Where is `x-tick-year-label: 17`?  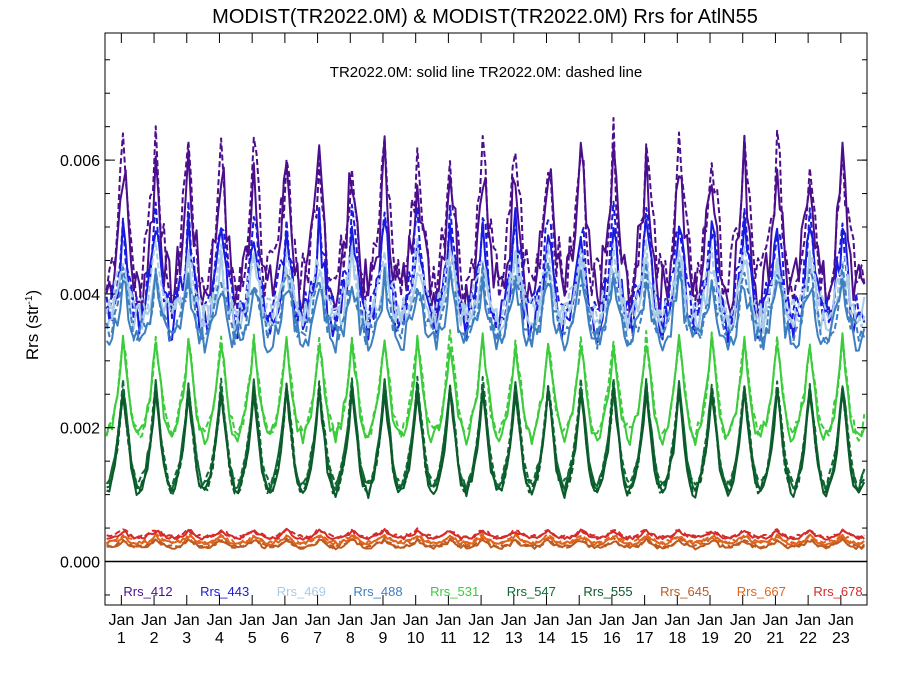 x-tick-year-label: 17 is located at coordinates (645, 638).